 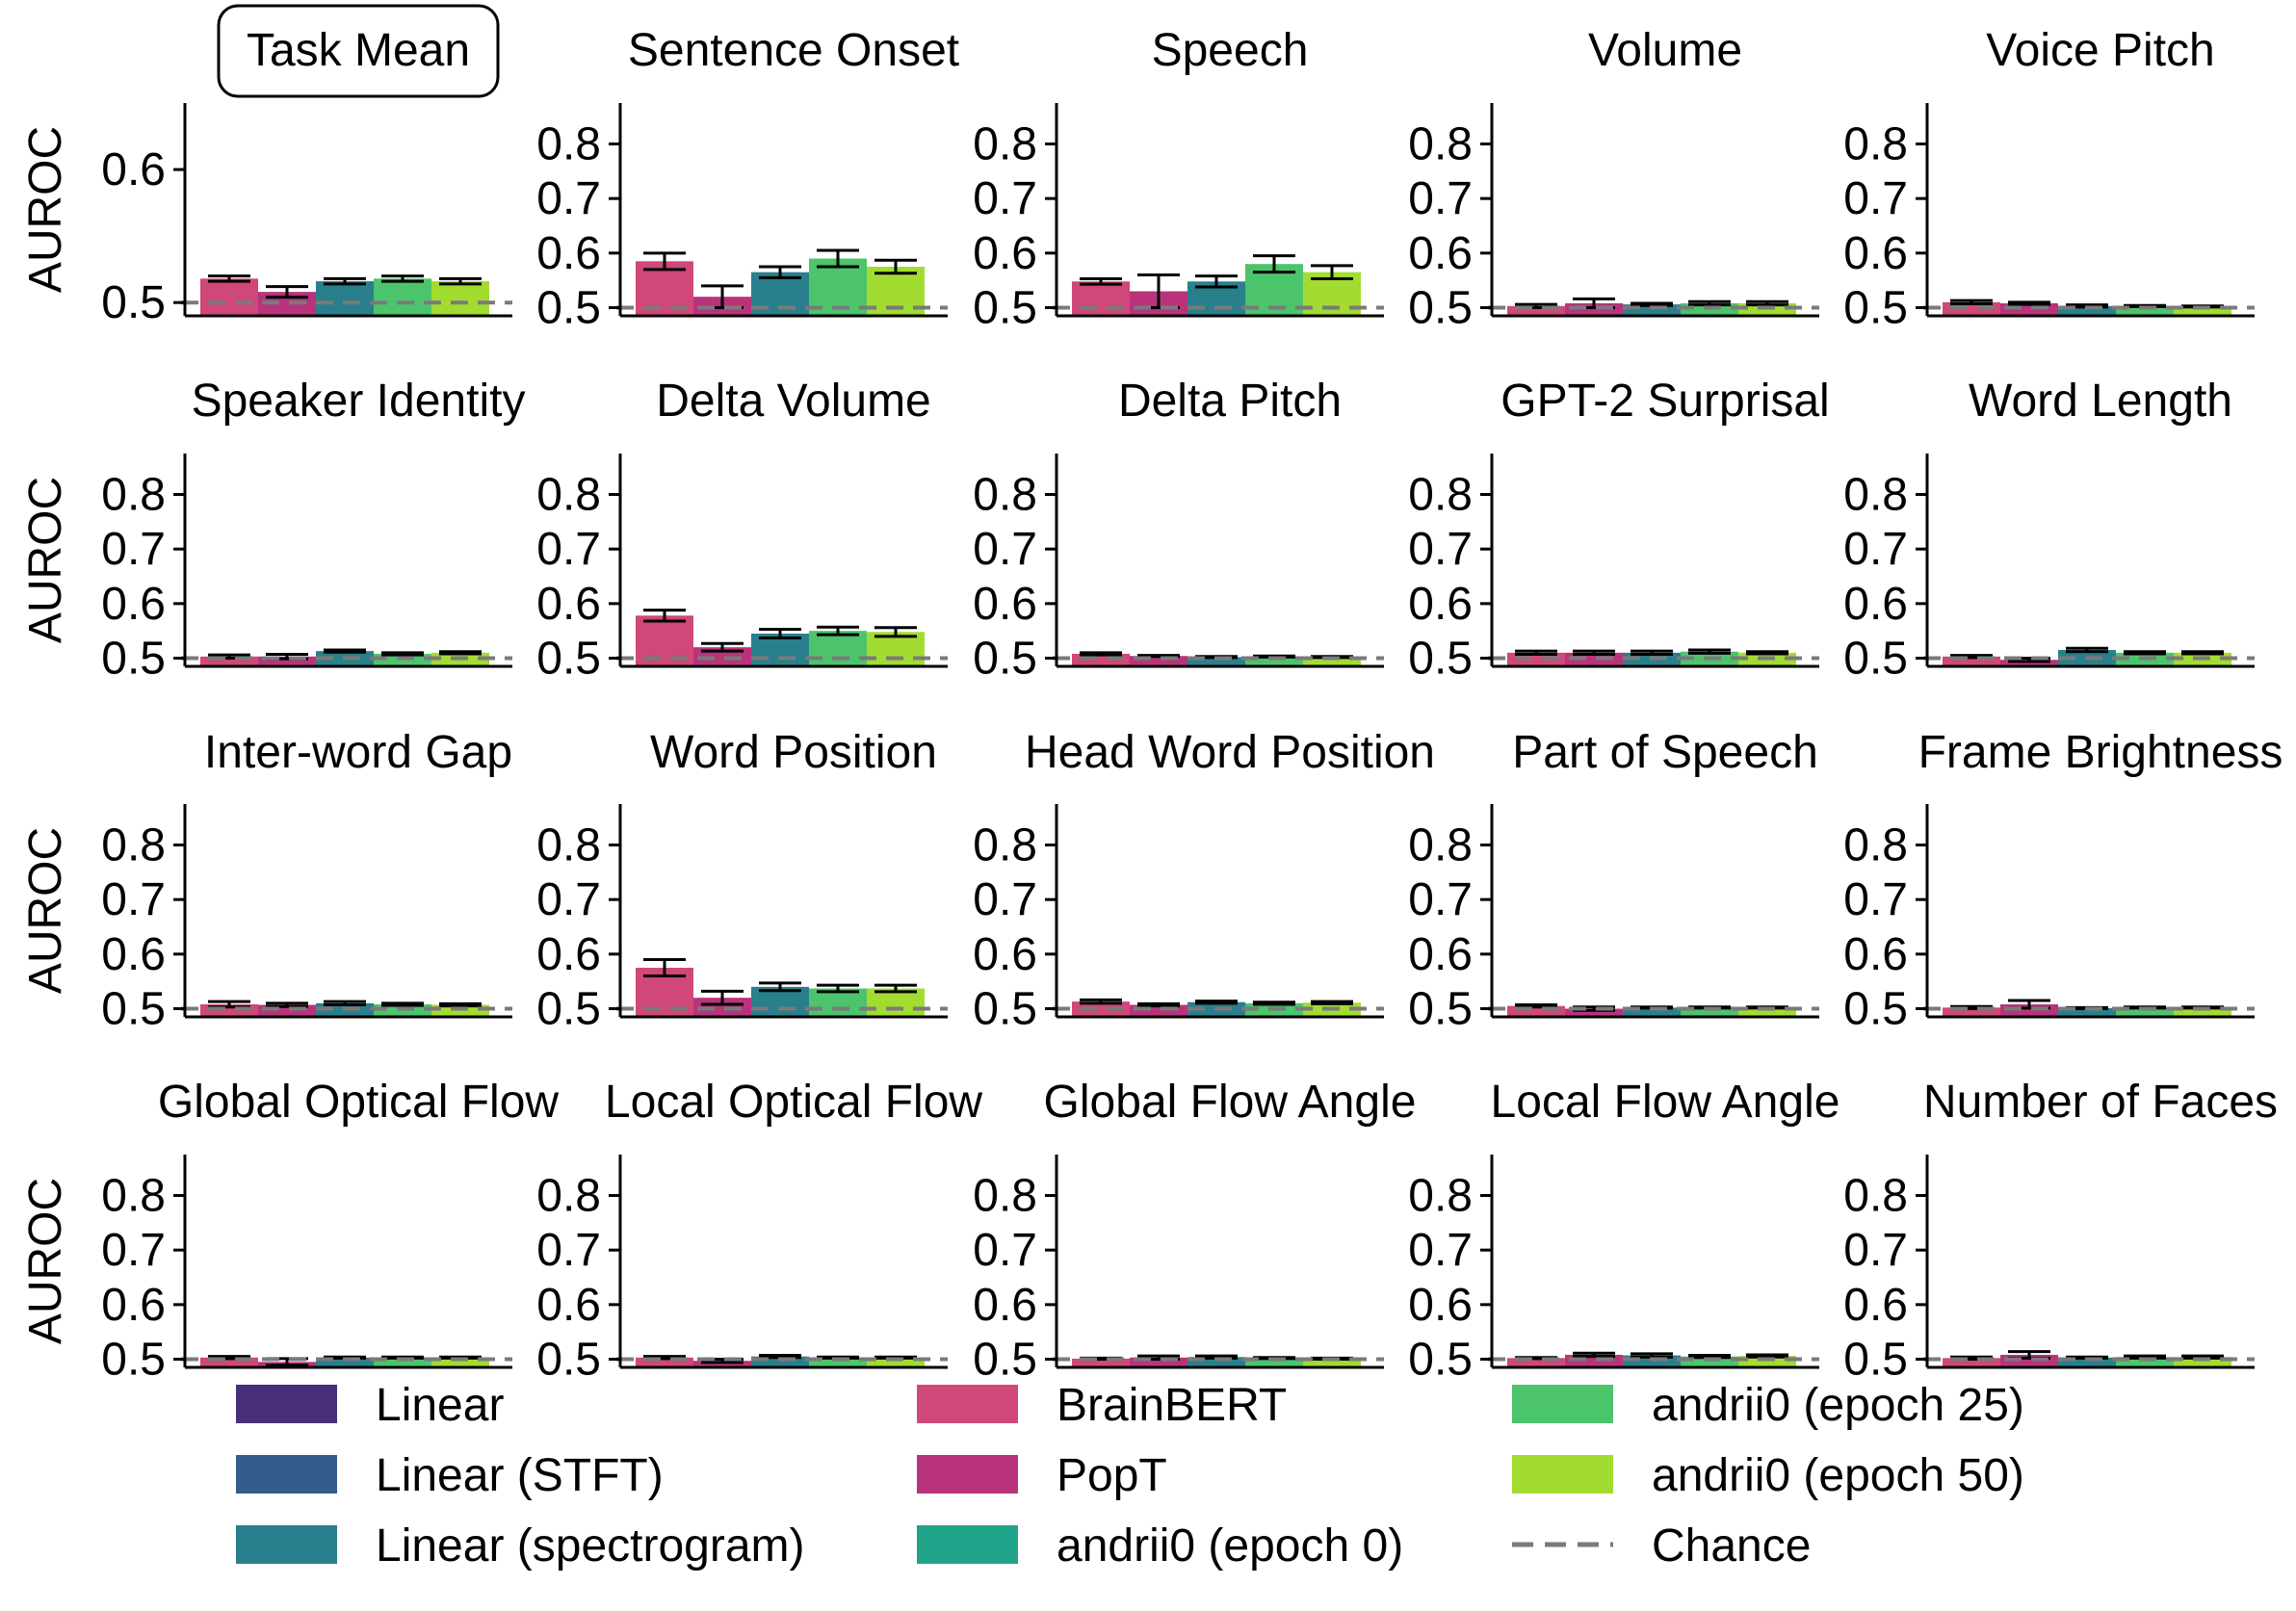 I want to click on panel-frame-brightness: Frame Brightness 0.50.60.70.8, so click(x=2063, y=881).